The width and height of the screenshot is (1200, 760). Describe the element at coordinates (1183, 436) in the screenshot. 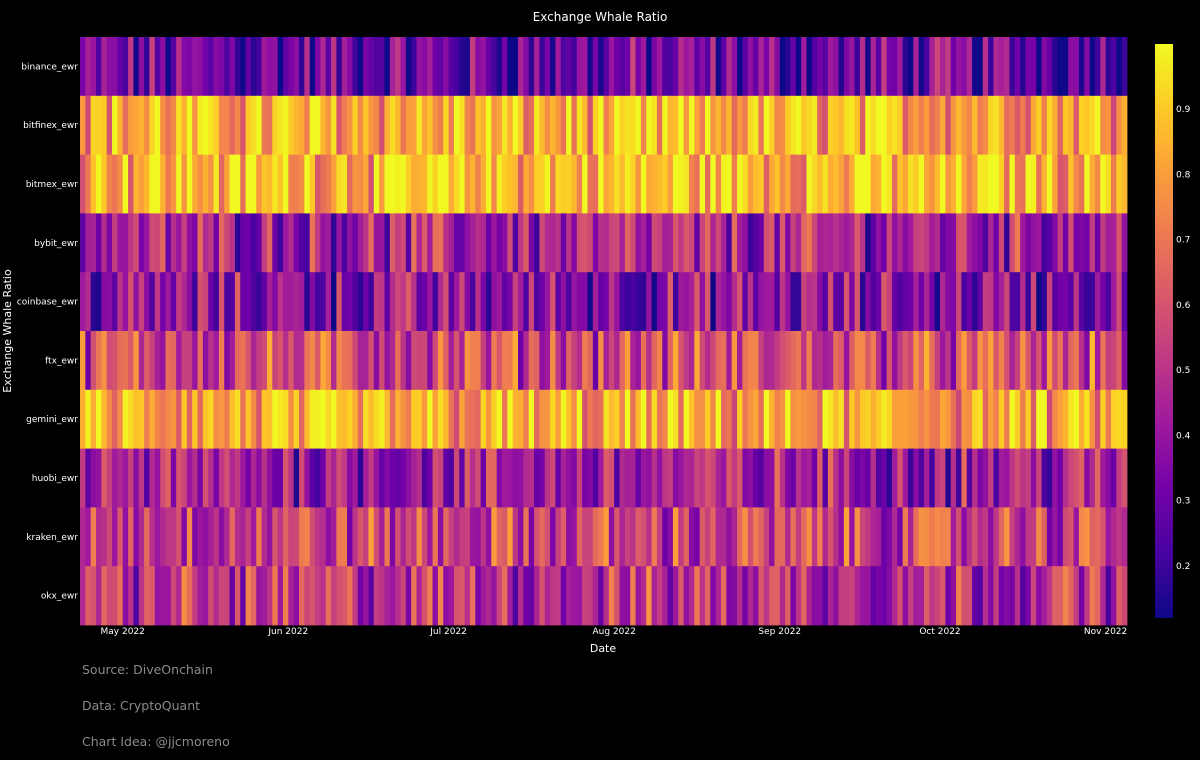

I see `colorbar-tick-label: 0.4` at that location.